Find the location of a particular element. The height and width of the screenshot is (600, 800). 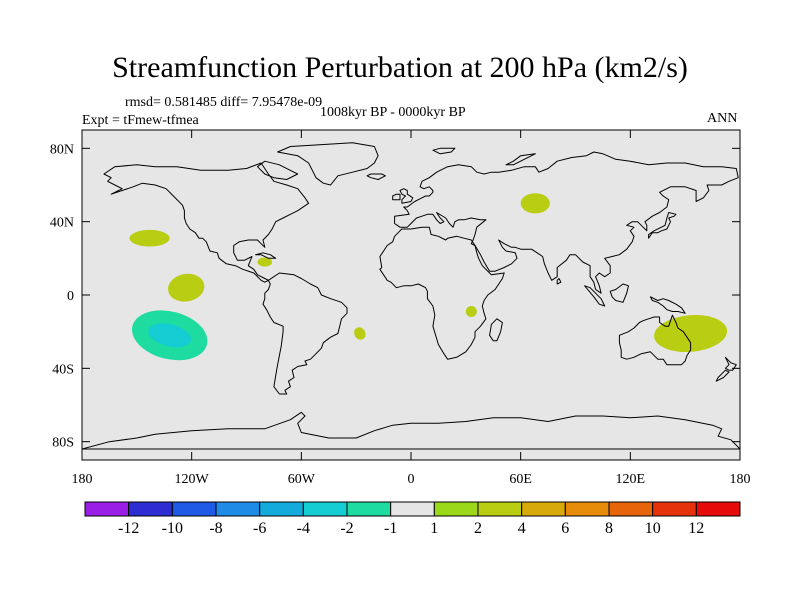

coastline-ireland is located at coordinates (396, 197).